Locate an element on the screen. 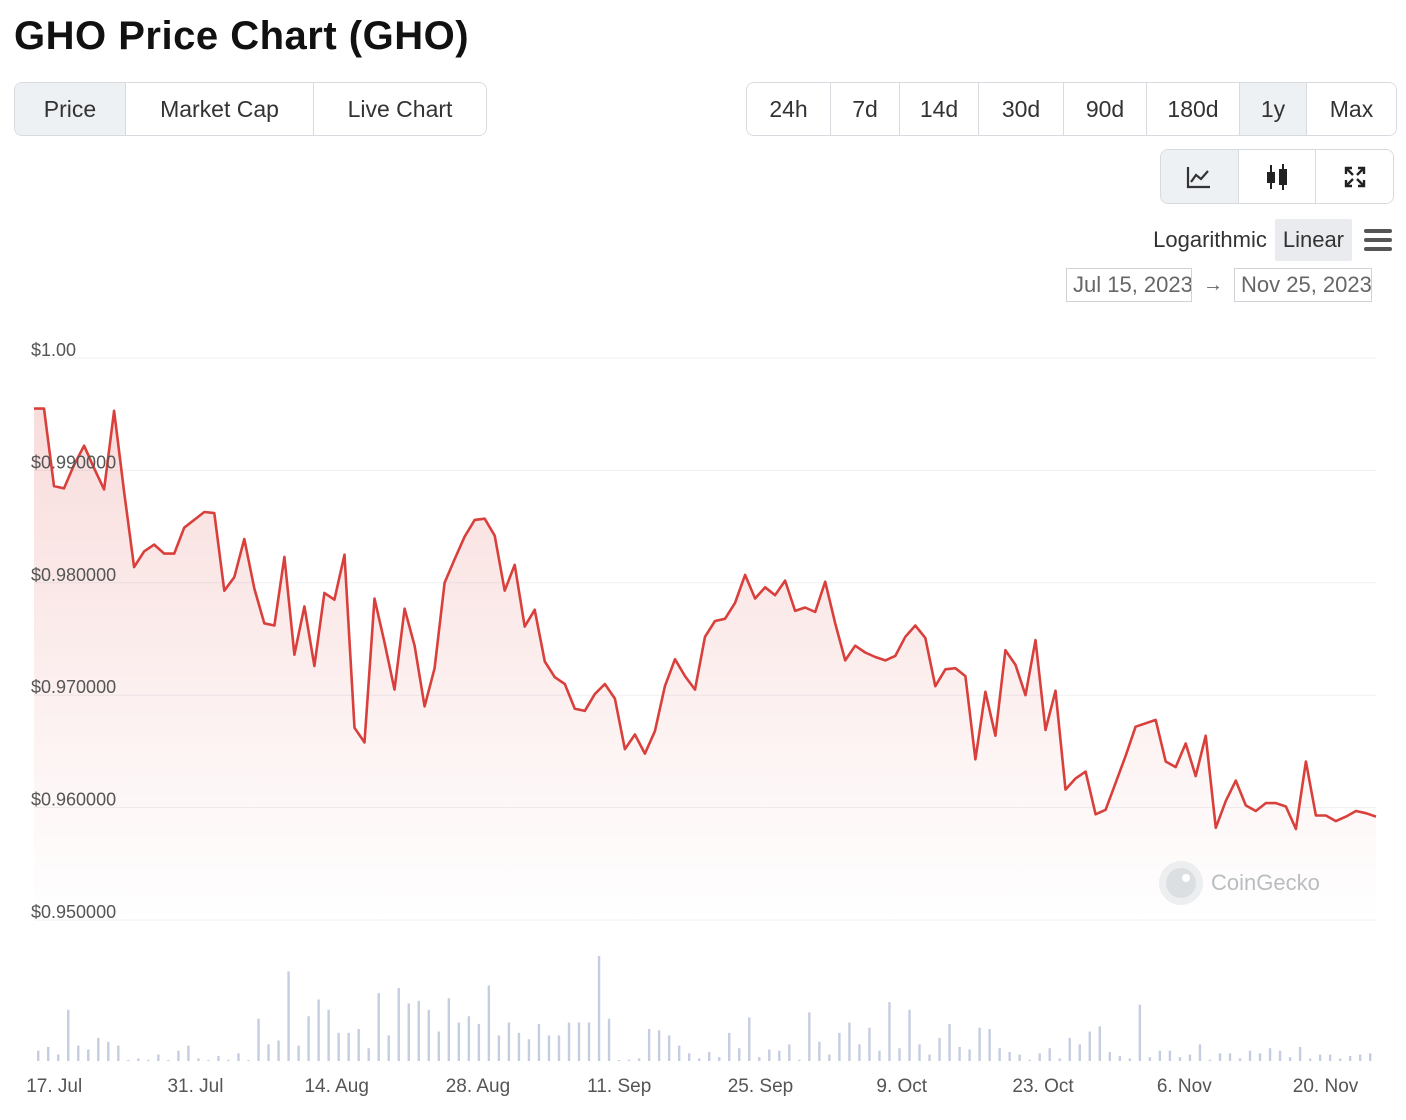  fullscreen-icon is located at coordinates (1354, 176).